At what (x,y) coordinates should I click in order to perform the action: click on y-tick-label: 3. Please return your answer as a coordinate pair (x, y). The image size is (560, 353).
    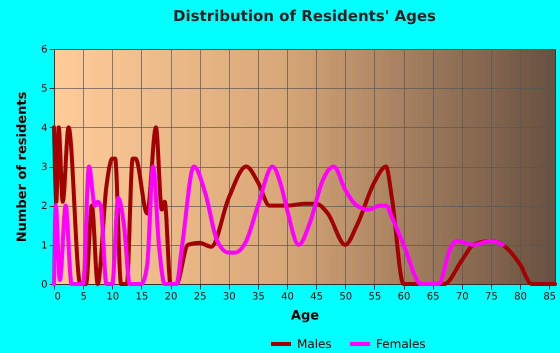
    Looking at the image, I should click on (44, 167).